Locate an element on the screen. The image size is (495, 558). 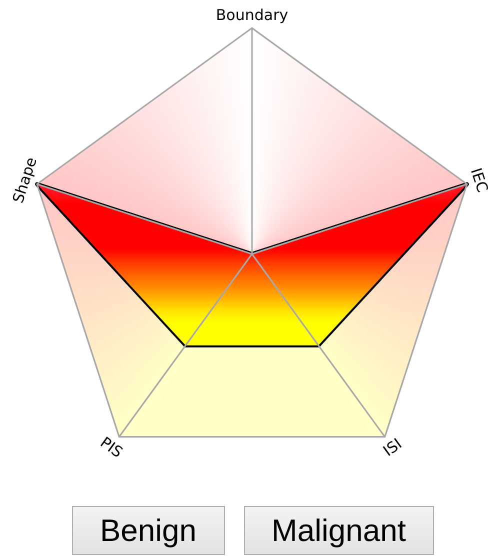
spoke-label: Shape is located at coordinates (24, 180).